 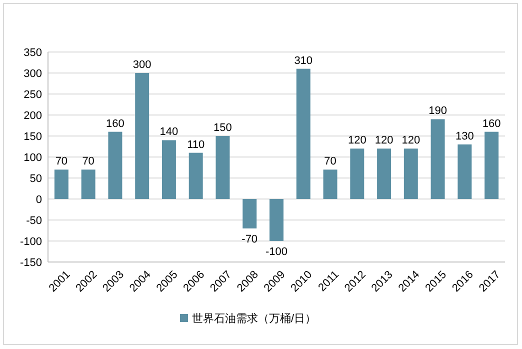 What do you see at coordinates (254, 318) in the screenshot?
I see `legend-label: 世界石油需求（万桶/日）` at bounding box center [254, 318].